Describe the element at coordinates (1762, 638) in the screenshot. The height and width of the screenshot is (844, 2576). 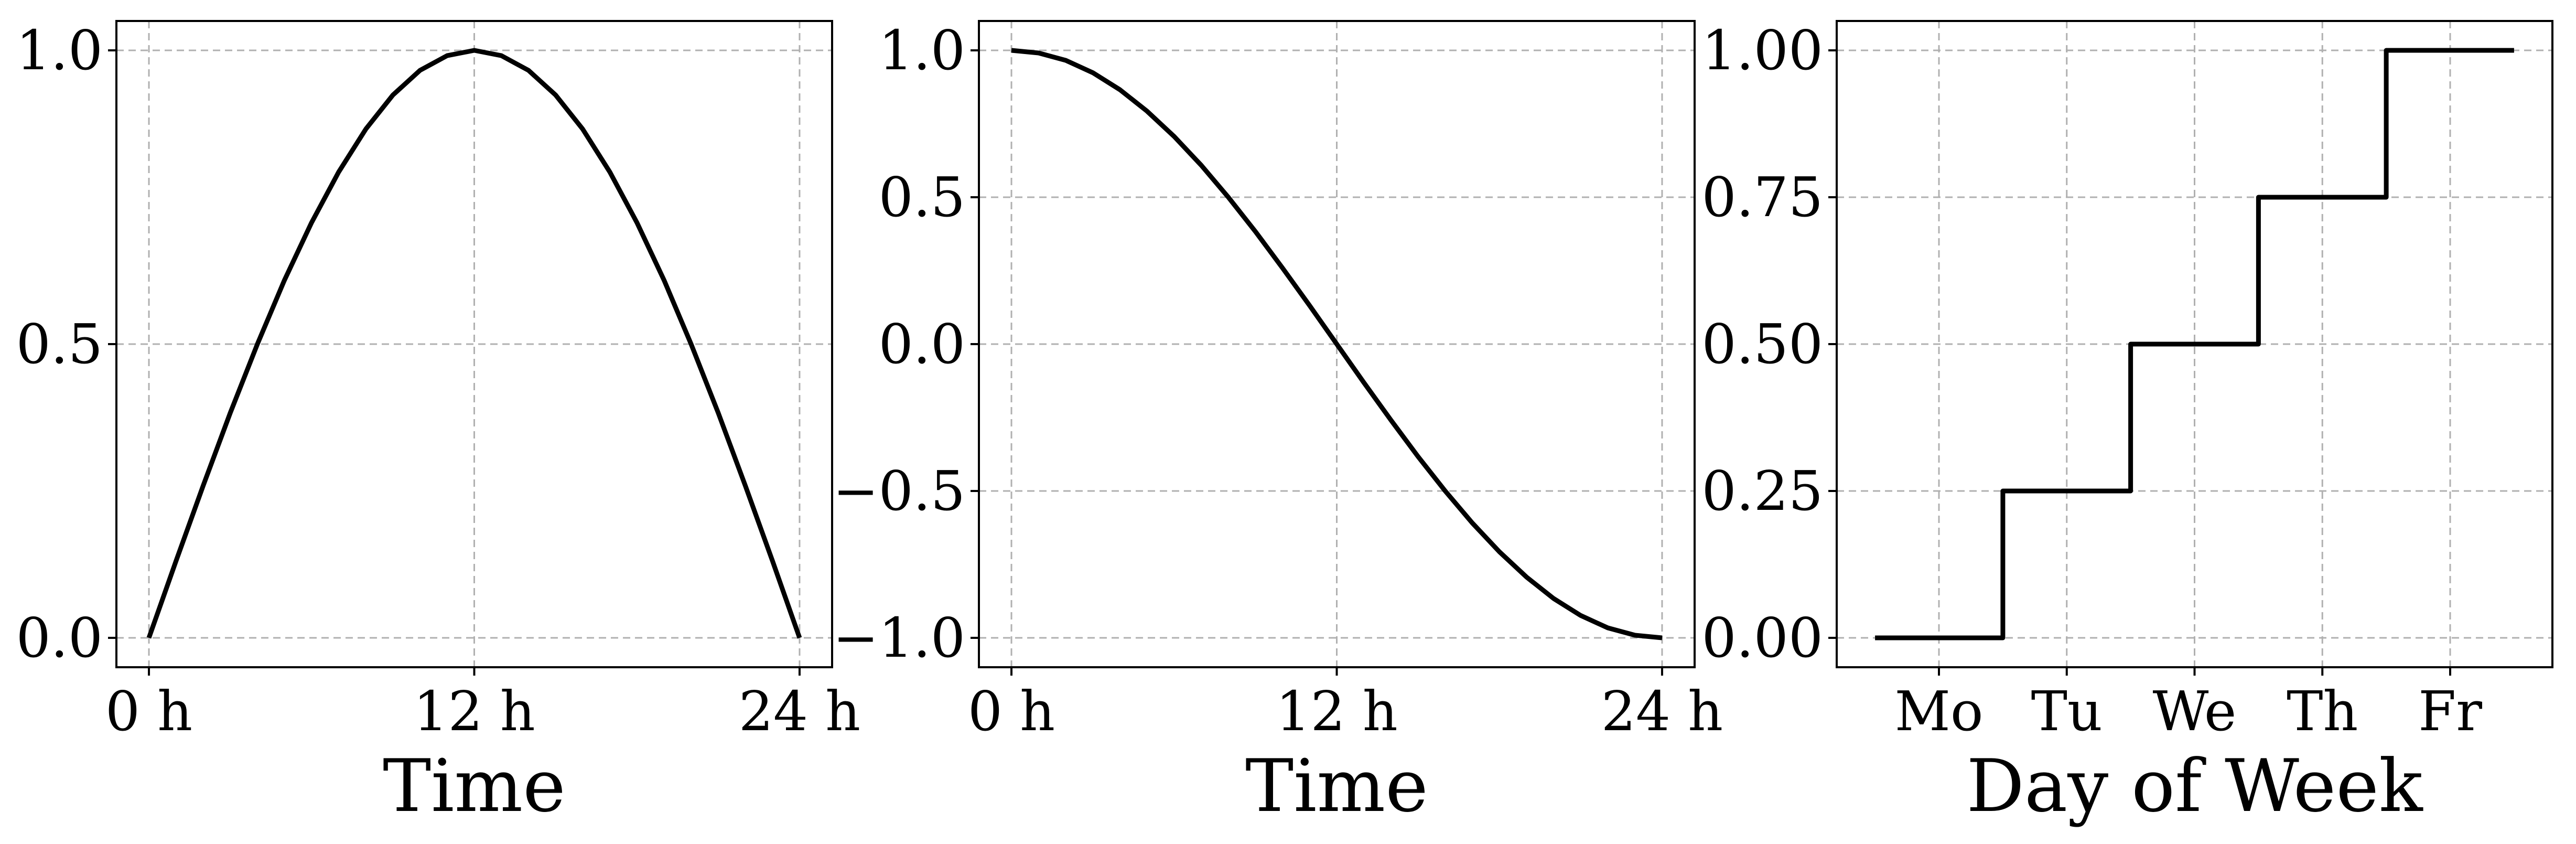
I see `panel-3-ytick-label-0: 0.00` at that location.